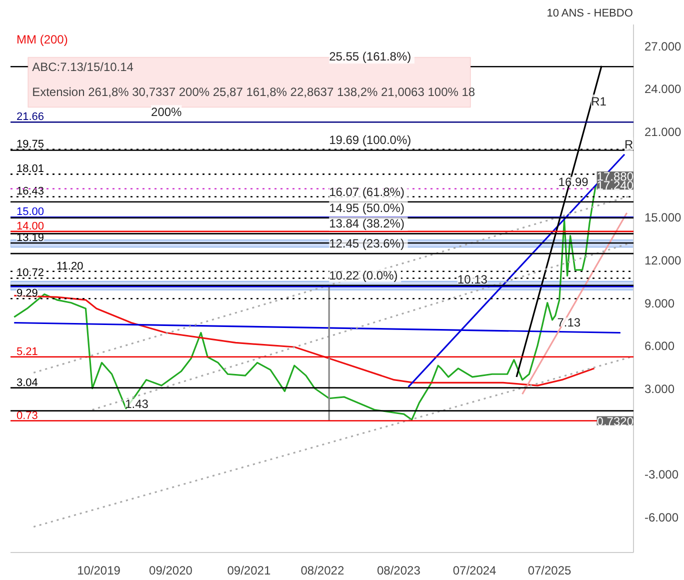 The image size is (684, 580). I want to click on ref-line-label: 15.00, so click(30, 212).